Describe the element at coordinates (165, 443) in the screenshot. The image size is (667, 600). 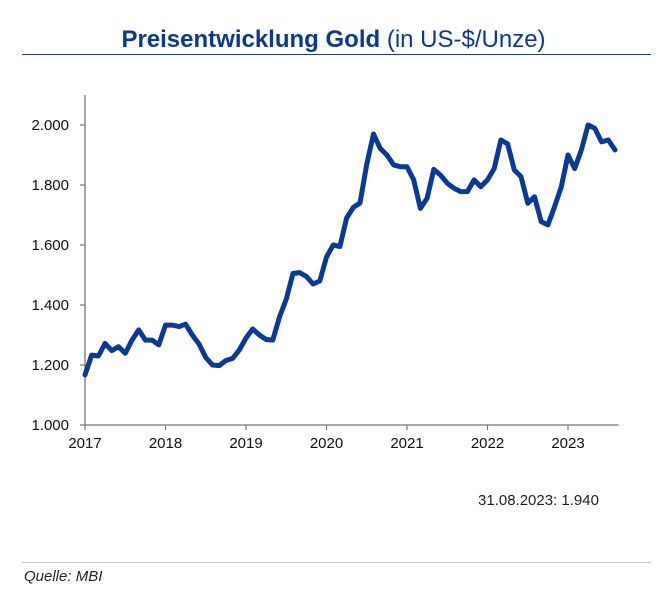
I see `x-tick-label: 2018` at that location.